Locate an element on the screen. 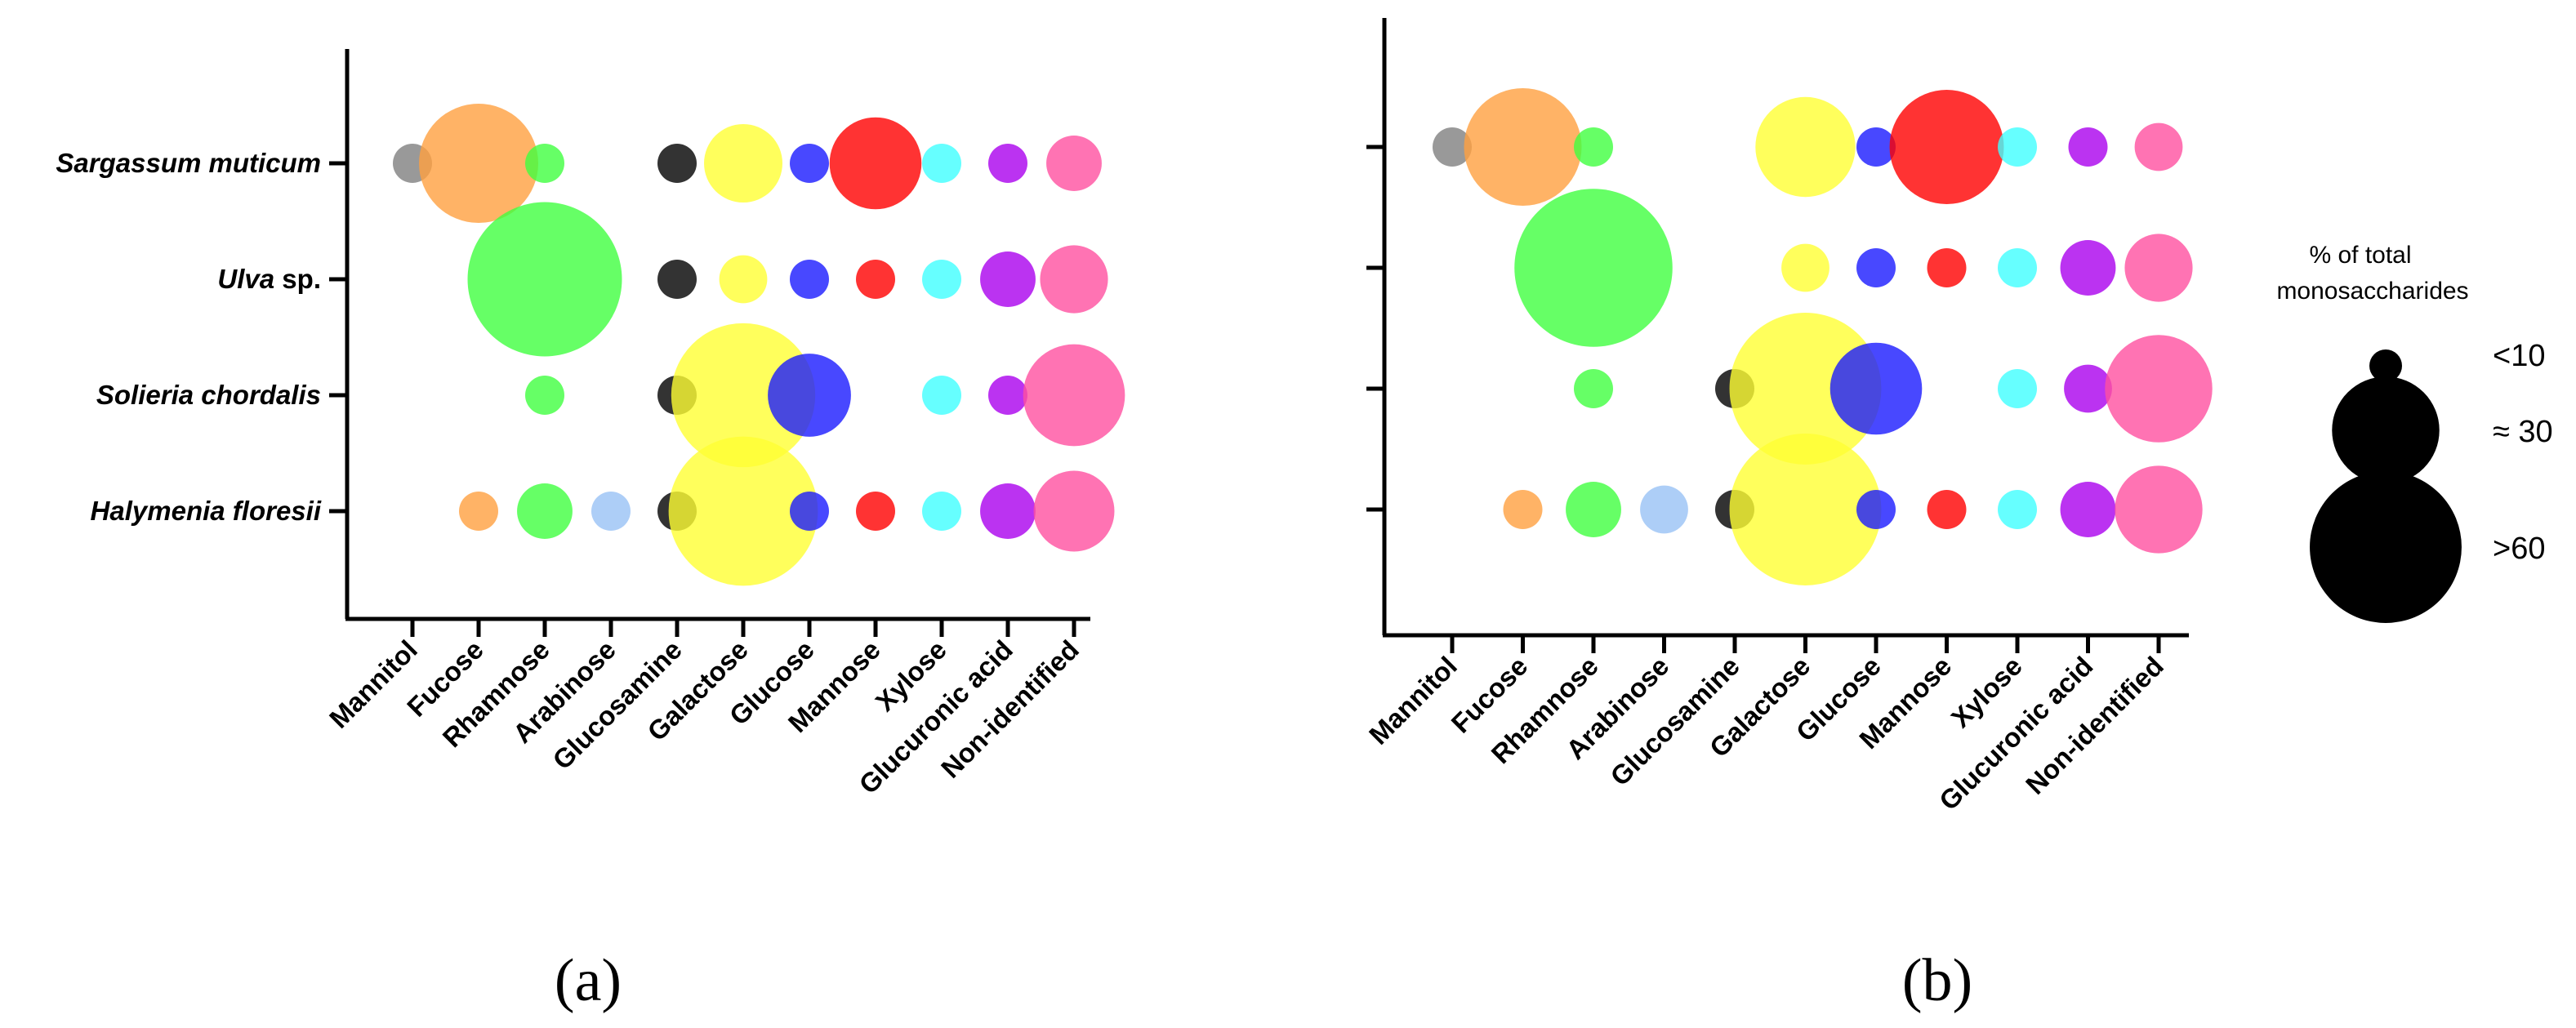 This screenshot has height=1028, width=2576. row-label-sargassum-muticum: Sargassum muticum is located at coordinates (188, 163).